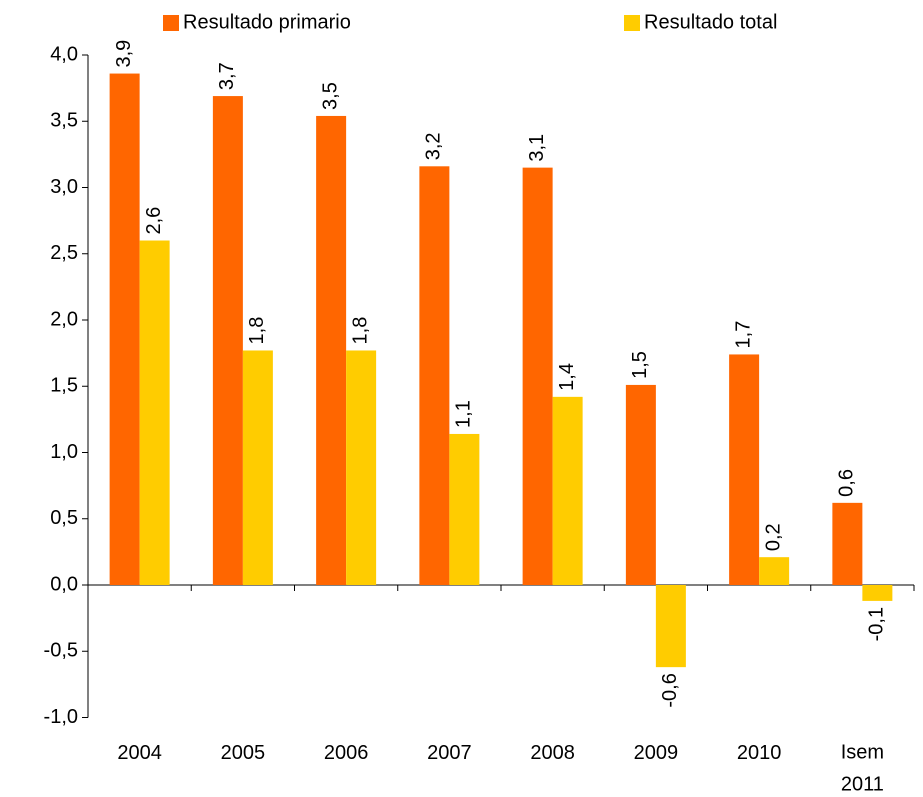 Image resolution: width=923 pixels, height=797 pixels. Describe the element at coordinates (154, 221) in the screenshot. I see `data-label: 2,6` at that location.